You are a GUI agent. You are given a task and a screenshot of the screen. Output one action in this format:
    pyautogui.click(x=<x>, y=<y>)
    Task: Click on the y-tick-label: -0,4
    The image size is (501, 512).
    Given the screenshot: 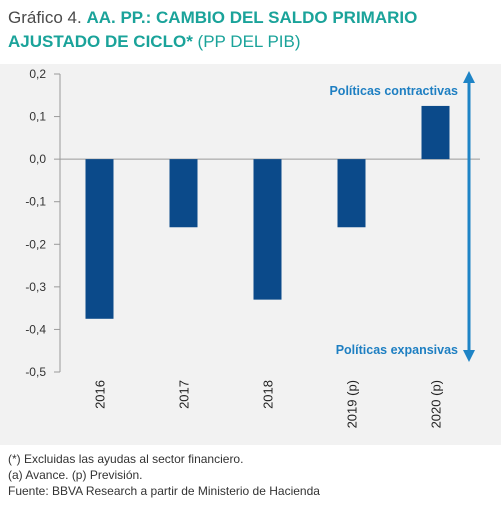 What is the action you would take?
    pyautogui.click(x=35, y=329)
    